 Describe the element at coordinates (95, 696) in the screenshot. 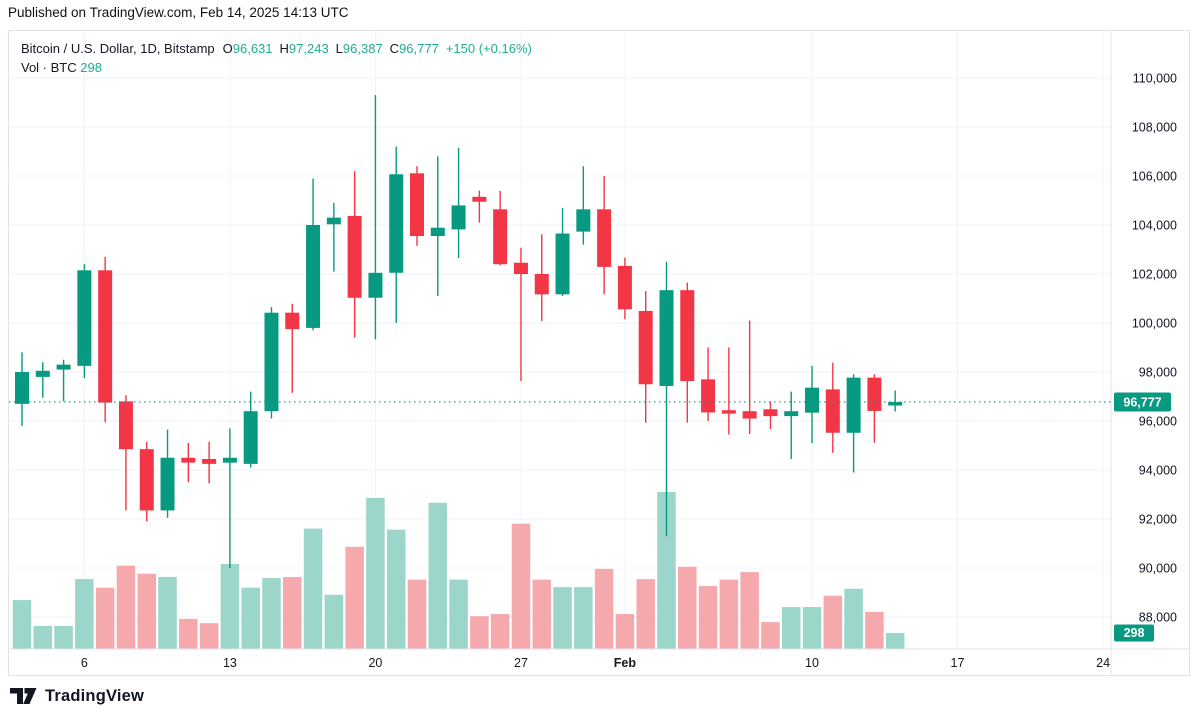

I see `watermark-text: TradingView` at that location.